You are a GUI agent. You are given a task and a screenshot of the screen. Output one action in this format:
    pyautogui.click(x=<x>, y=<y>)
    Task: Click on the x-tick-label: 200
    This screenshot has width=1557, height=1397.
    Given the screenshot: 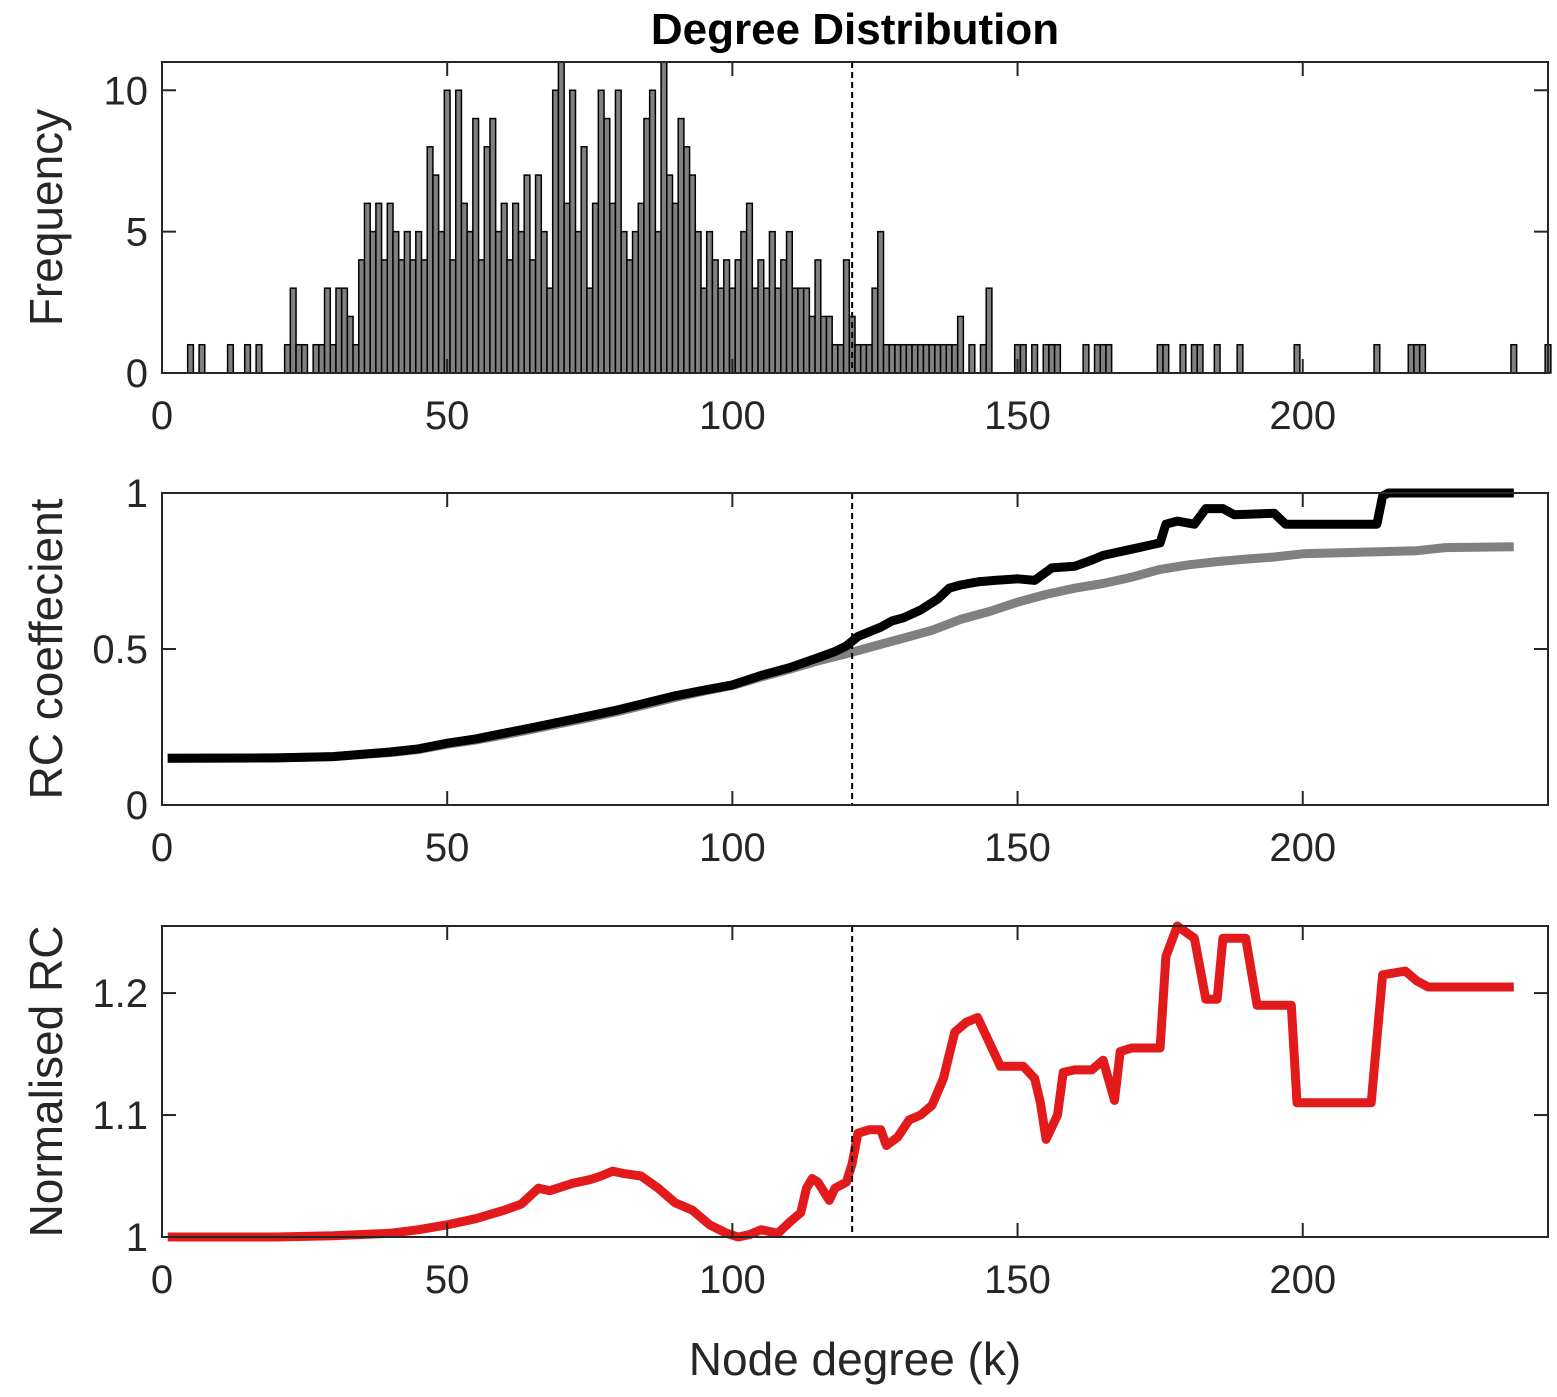 What is the action you would take?
    pyautogui.click(x=1302, y=848)
    